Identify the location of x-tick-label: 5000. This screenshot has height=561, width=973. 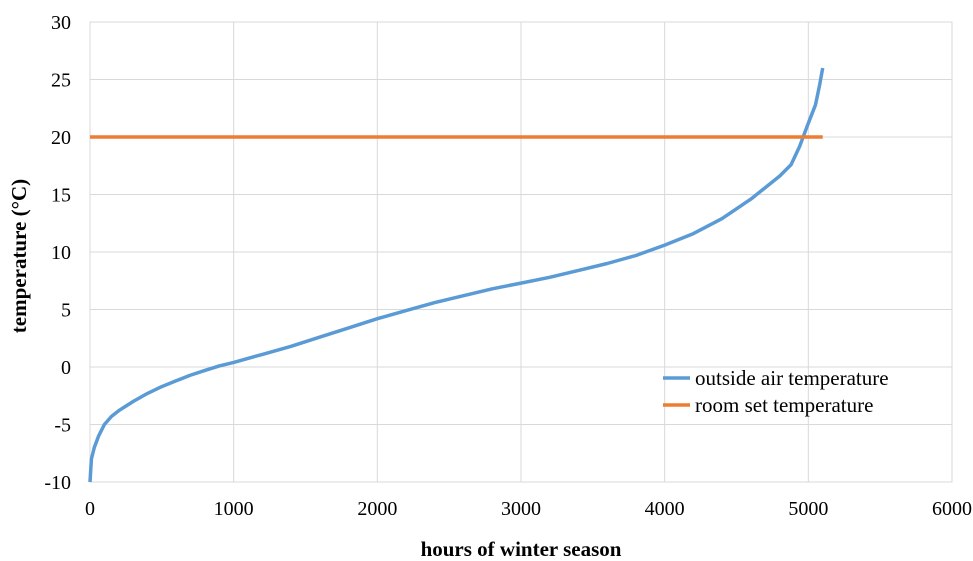
(808, 509).